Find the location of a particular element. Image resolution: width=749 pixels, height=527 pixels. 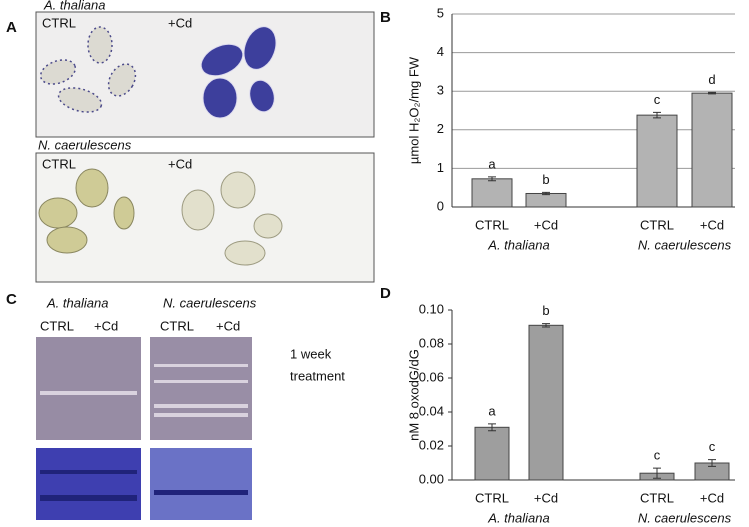

panel-label: A is located at coordinates (11, 27).